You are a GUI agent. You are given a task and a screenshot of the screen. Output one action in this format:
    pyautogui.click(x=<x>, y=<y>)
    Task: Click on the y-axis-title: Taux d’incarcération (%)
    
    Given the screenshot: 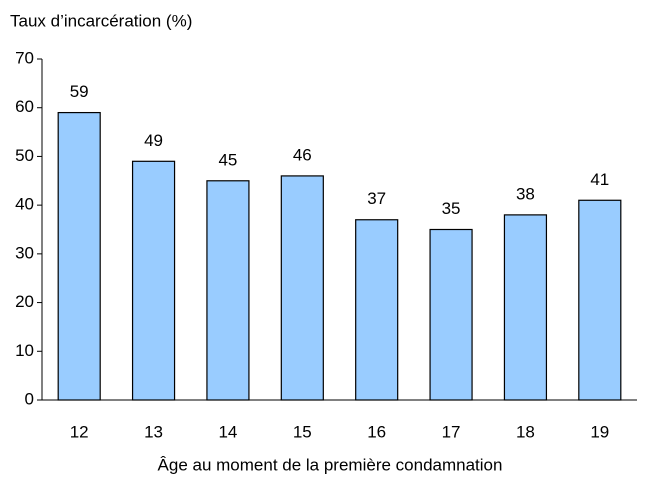 What is the action you would take?
    pyautogui.click(x=101, y=20)
    